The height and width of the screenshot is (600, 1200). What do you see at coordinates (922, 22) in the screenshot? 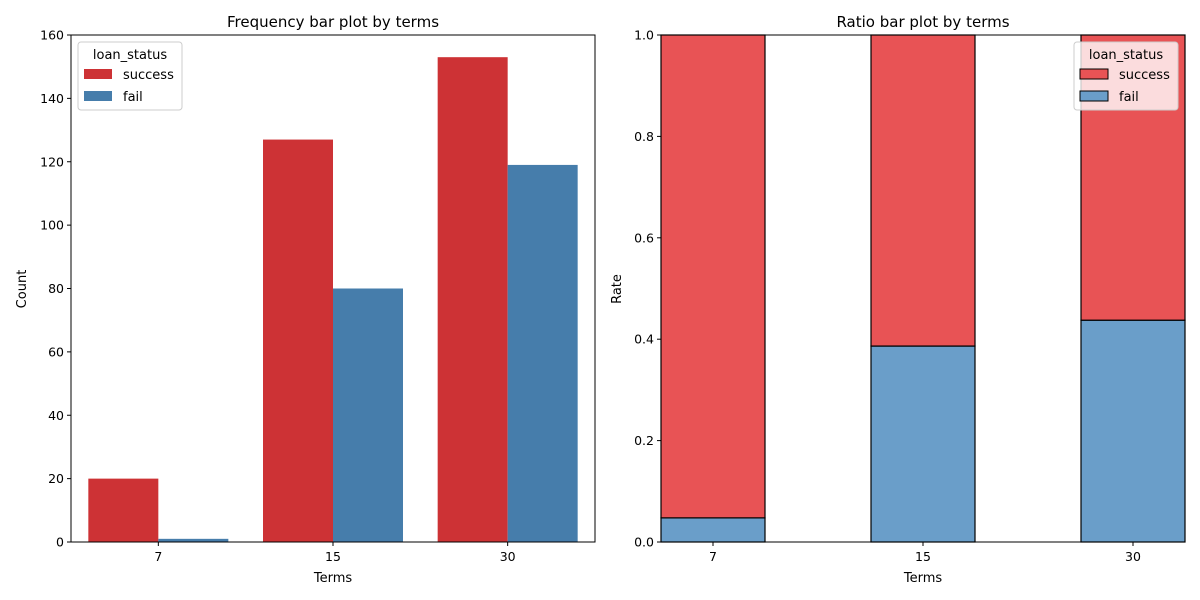
I see `ratio-chart-title: Ratio bar plot by terms` at bounding box center [922, 22].